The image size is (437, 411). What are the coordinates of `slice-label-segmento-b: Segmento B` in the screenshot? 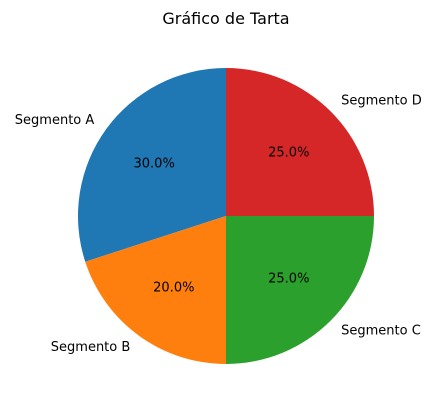 It's located at (91, 347).